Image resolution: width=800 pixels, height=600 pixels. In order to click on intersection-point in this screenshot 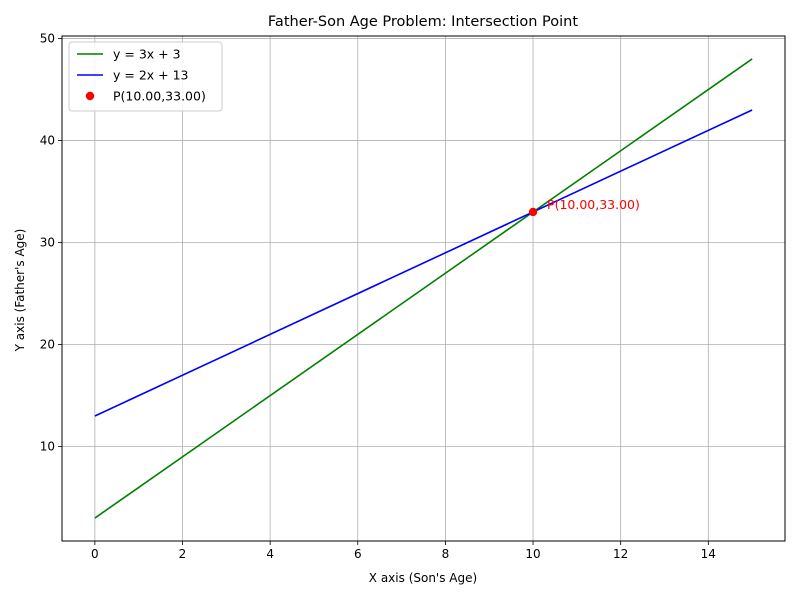, I will do `click(533, 212)`.